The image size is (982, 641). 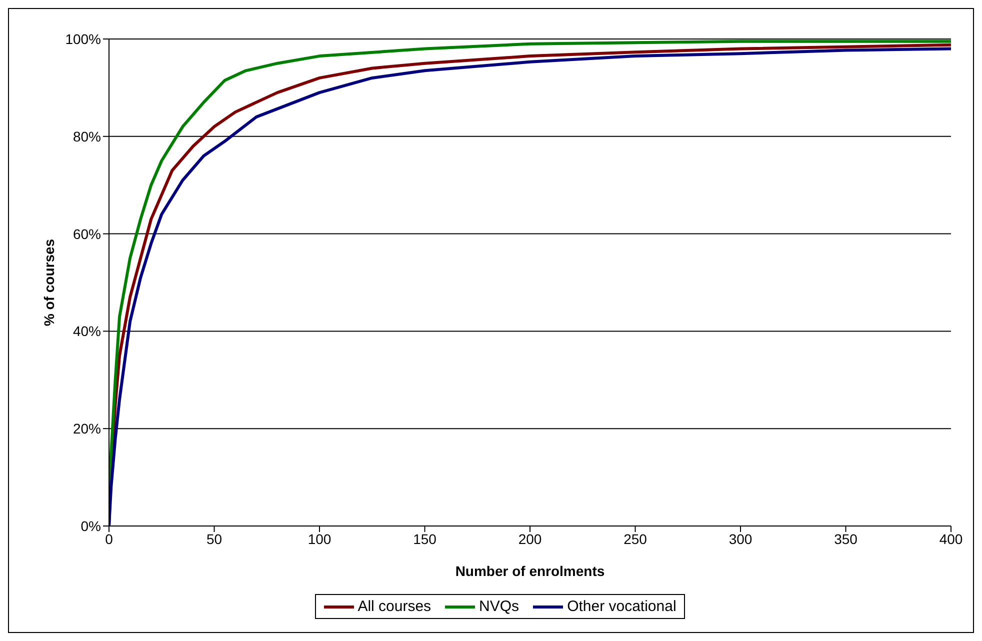 I want to click on legend-label: Other vocational, so click(x=621, y=606).